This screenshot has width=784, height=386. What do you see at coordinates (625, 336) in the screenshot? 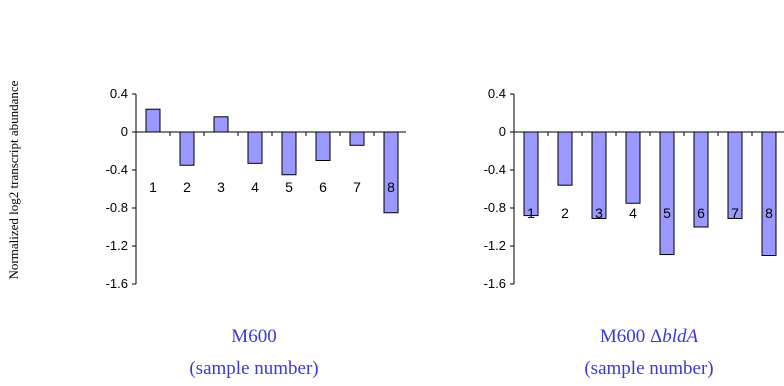
I see `panel-m600-bldA-title-main: M600` at bounding box center [625, 336].